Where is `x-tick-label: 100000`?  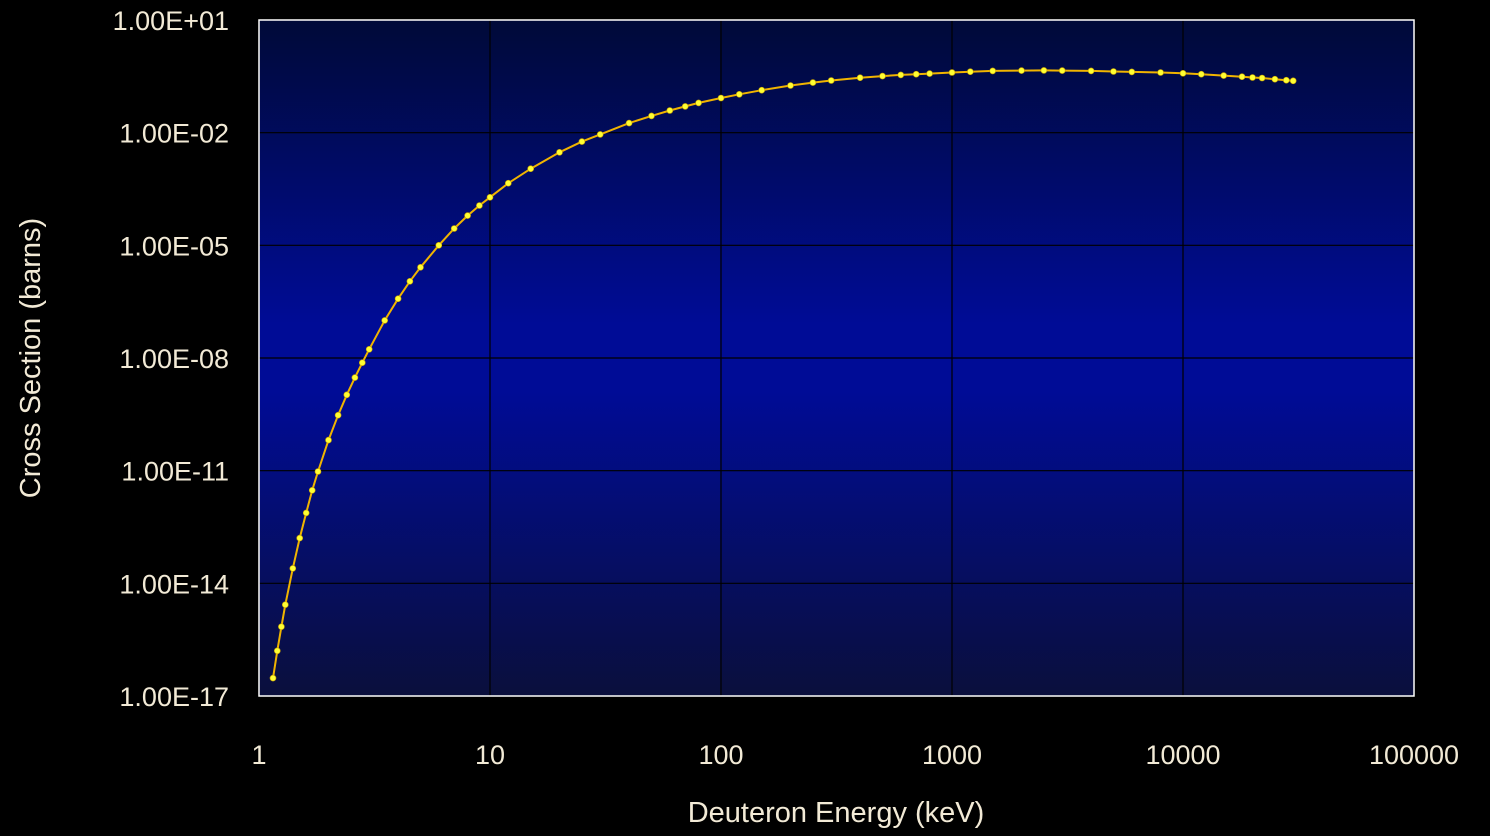 x-tick-label: 100000 is located at coordinates (1414, 755).